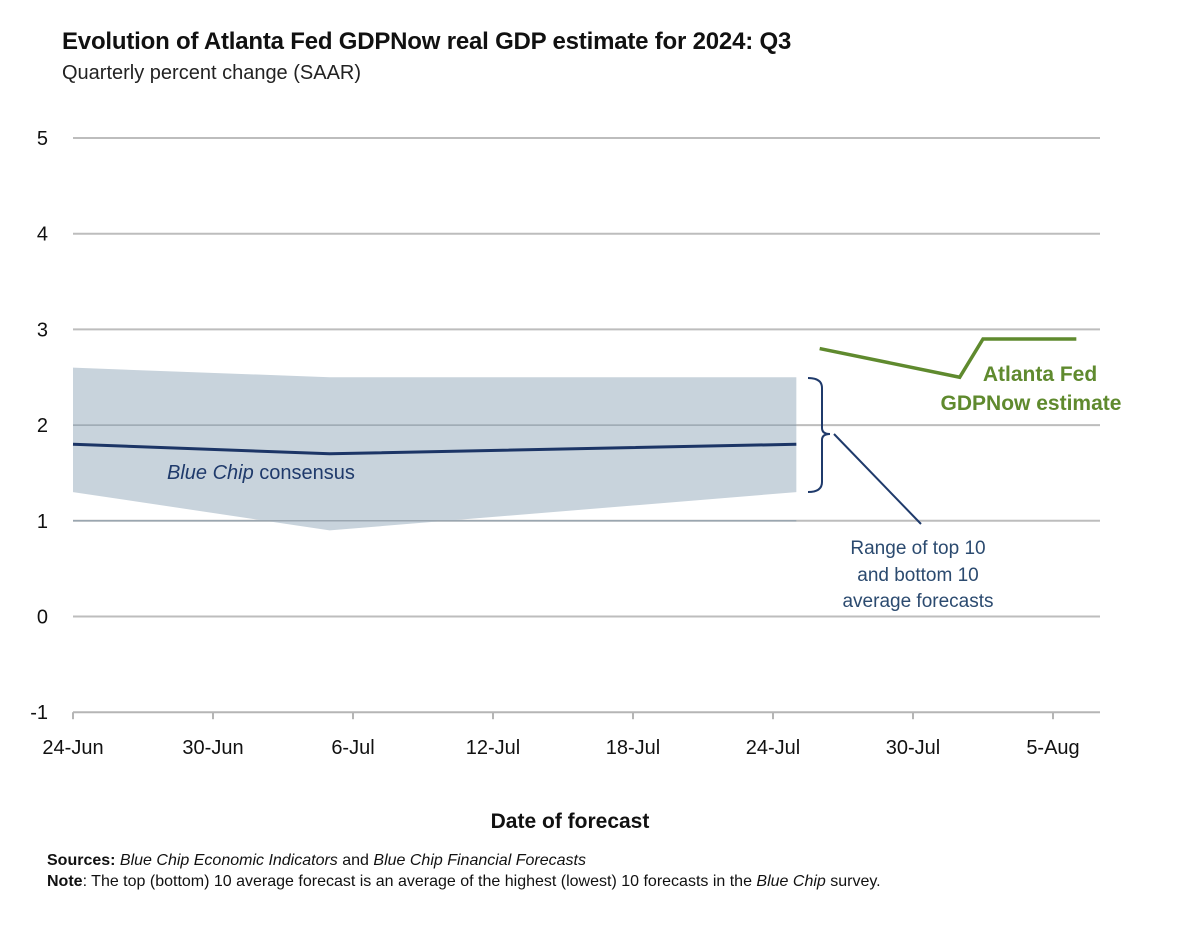  Describe the element at coordinates (913, 748) in the screenshot. I see `x-tick-label: 30-Jul` at that location.